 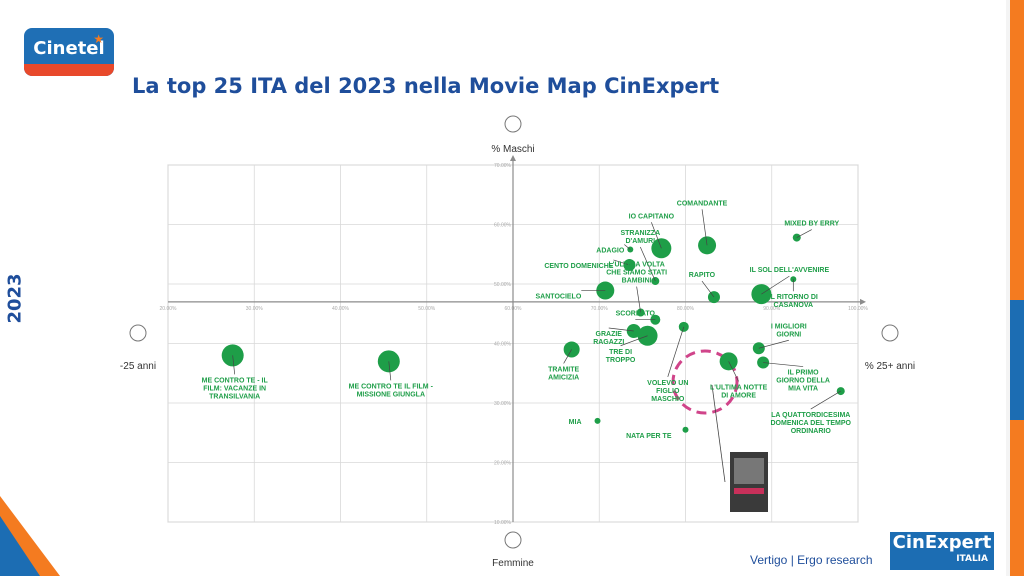 I want to click on x-tick-label: 70.00%, so click(x=600, y=309).